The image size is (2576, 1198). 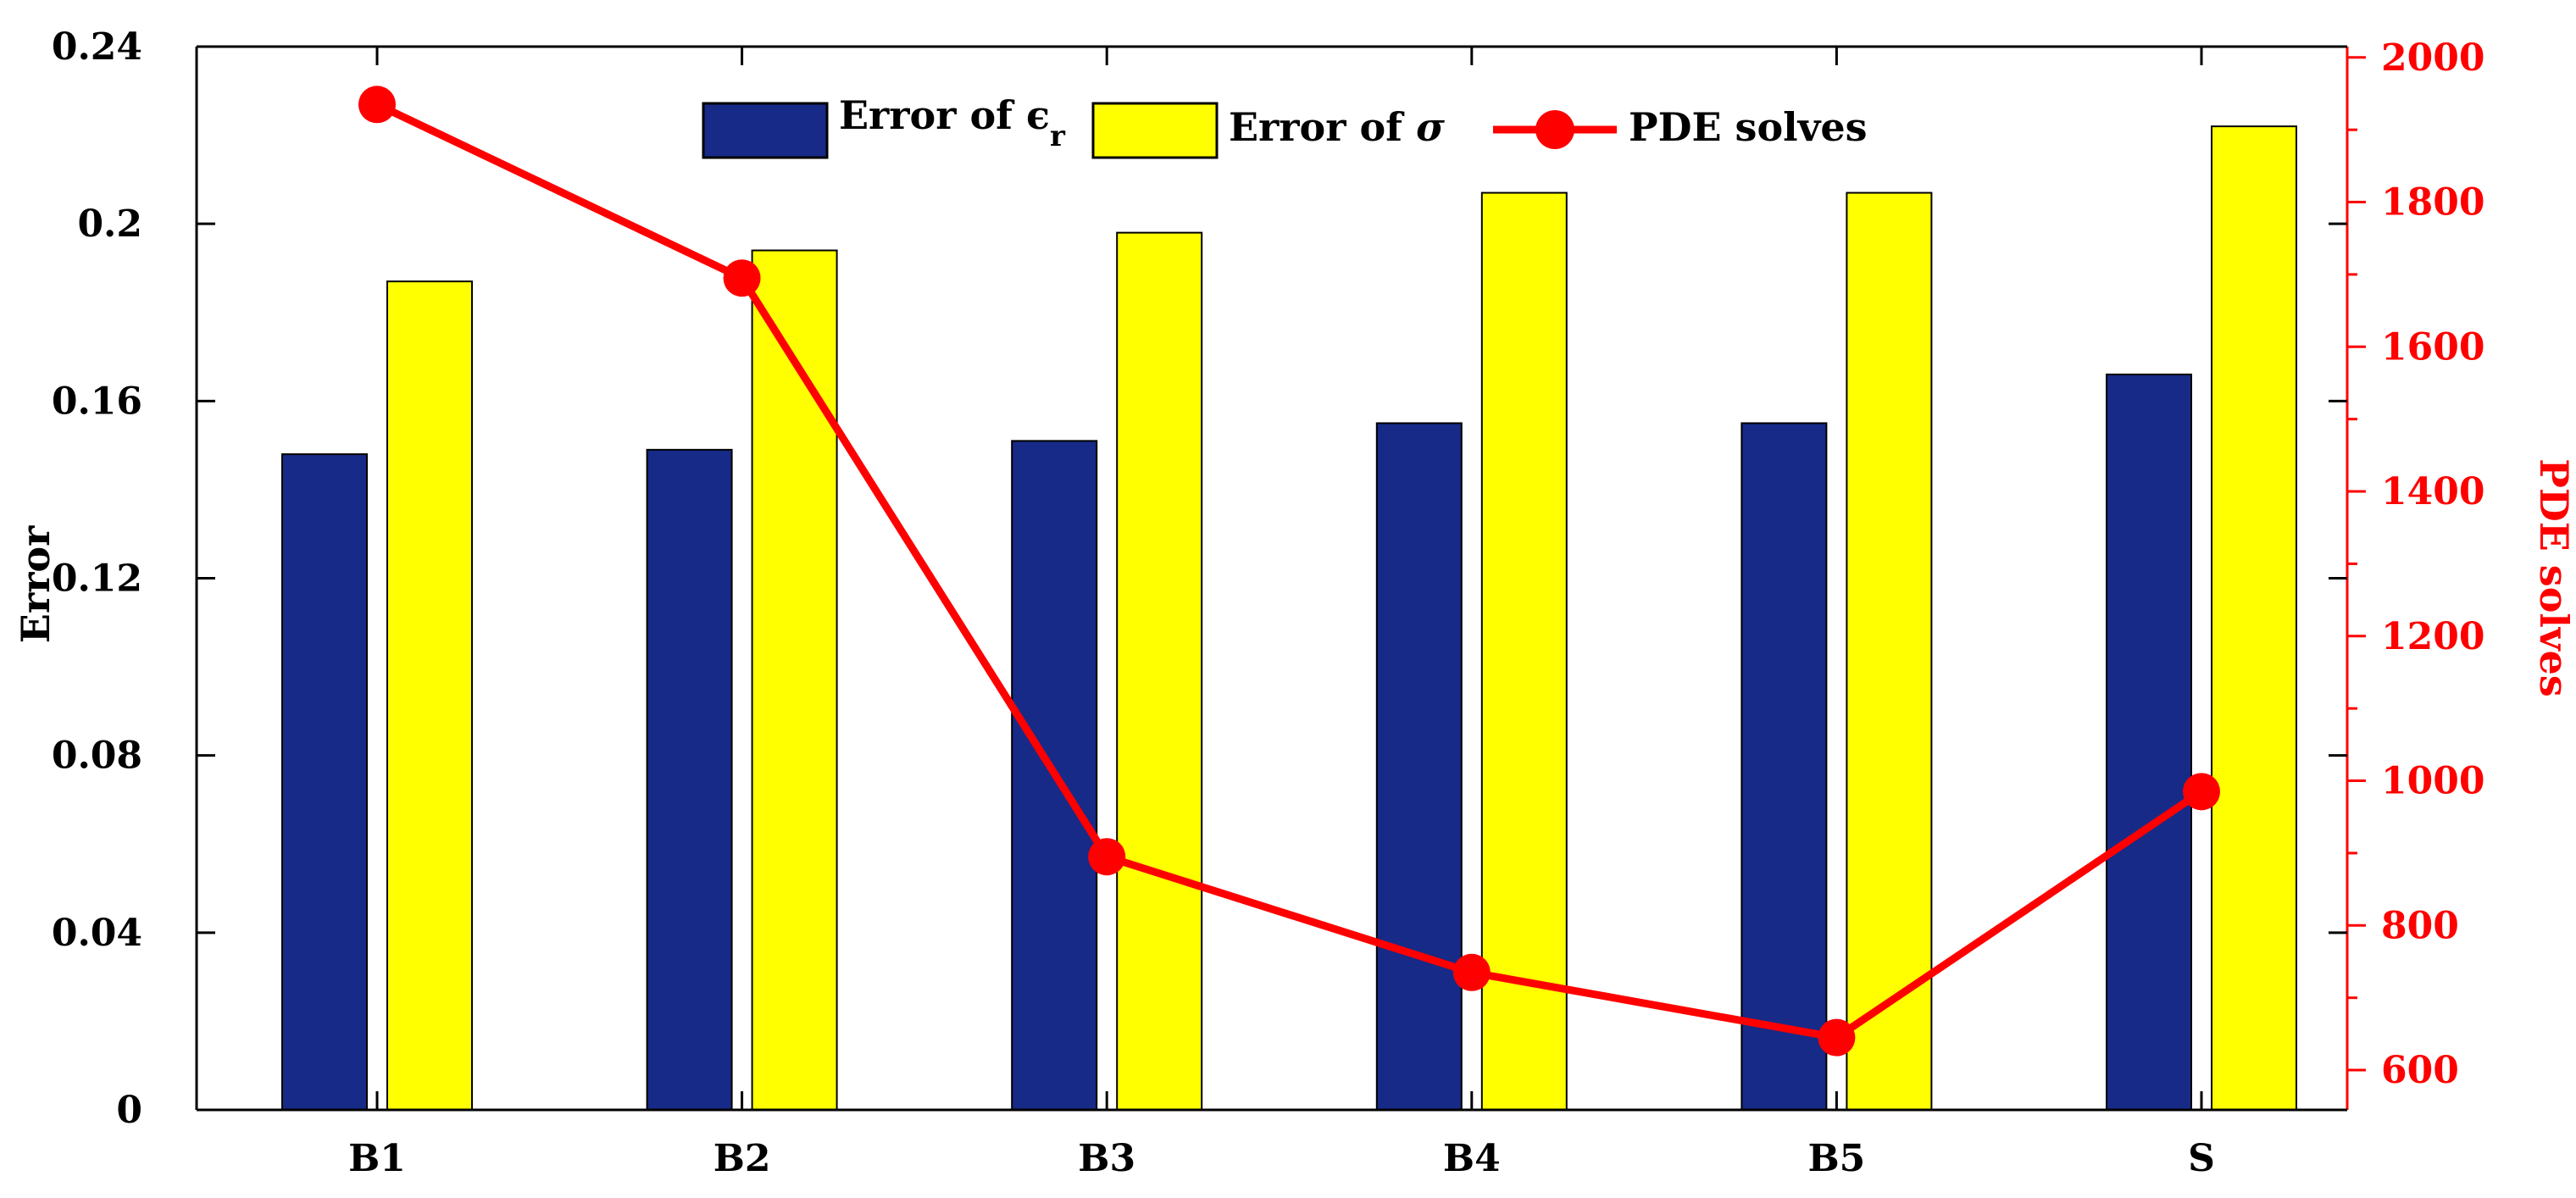 I want to click on bar-error-sigma-b5, so click(x=1889, y=651).